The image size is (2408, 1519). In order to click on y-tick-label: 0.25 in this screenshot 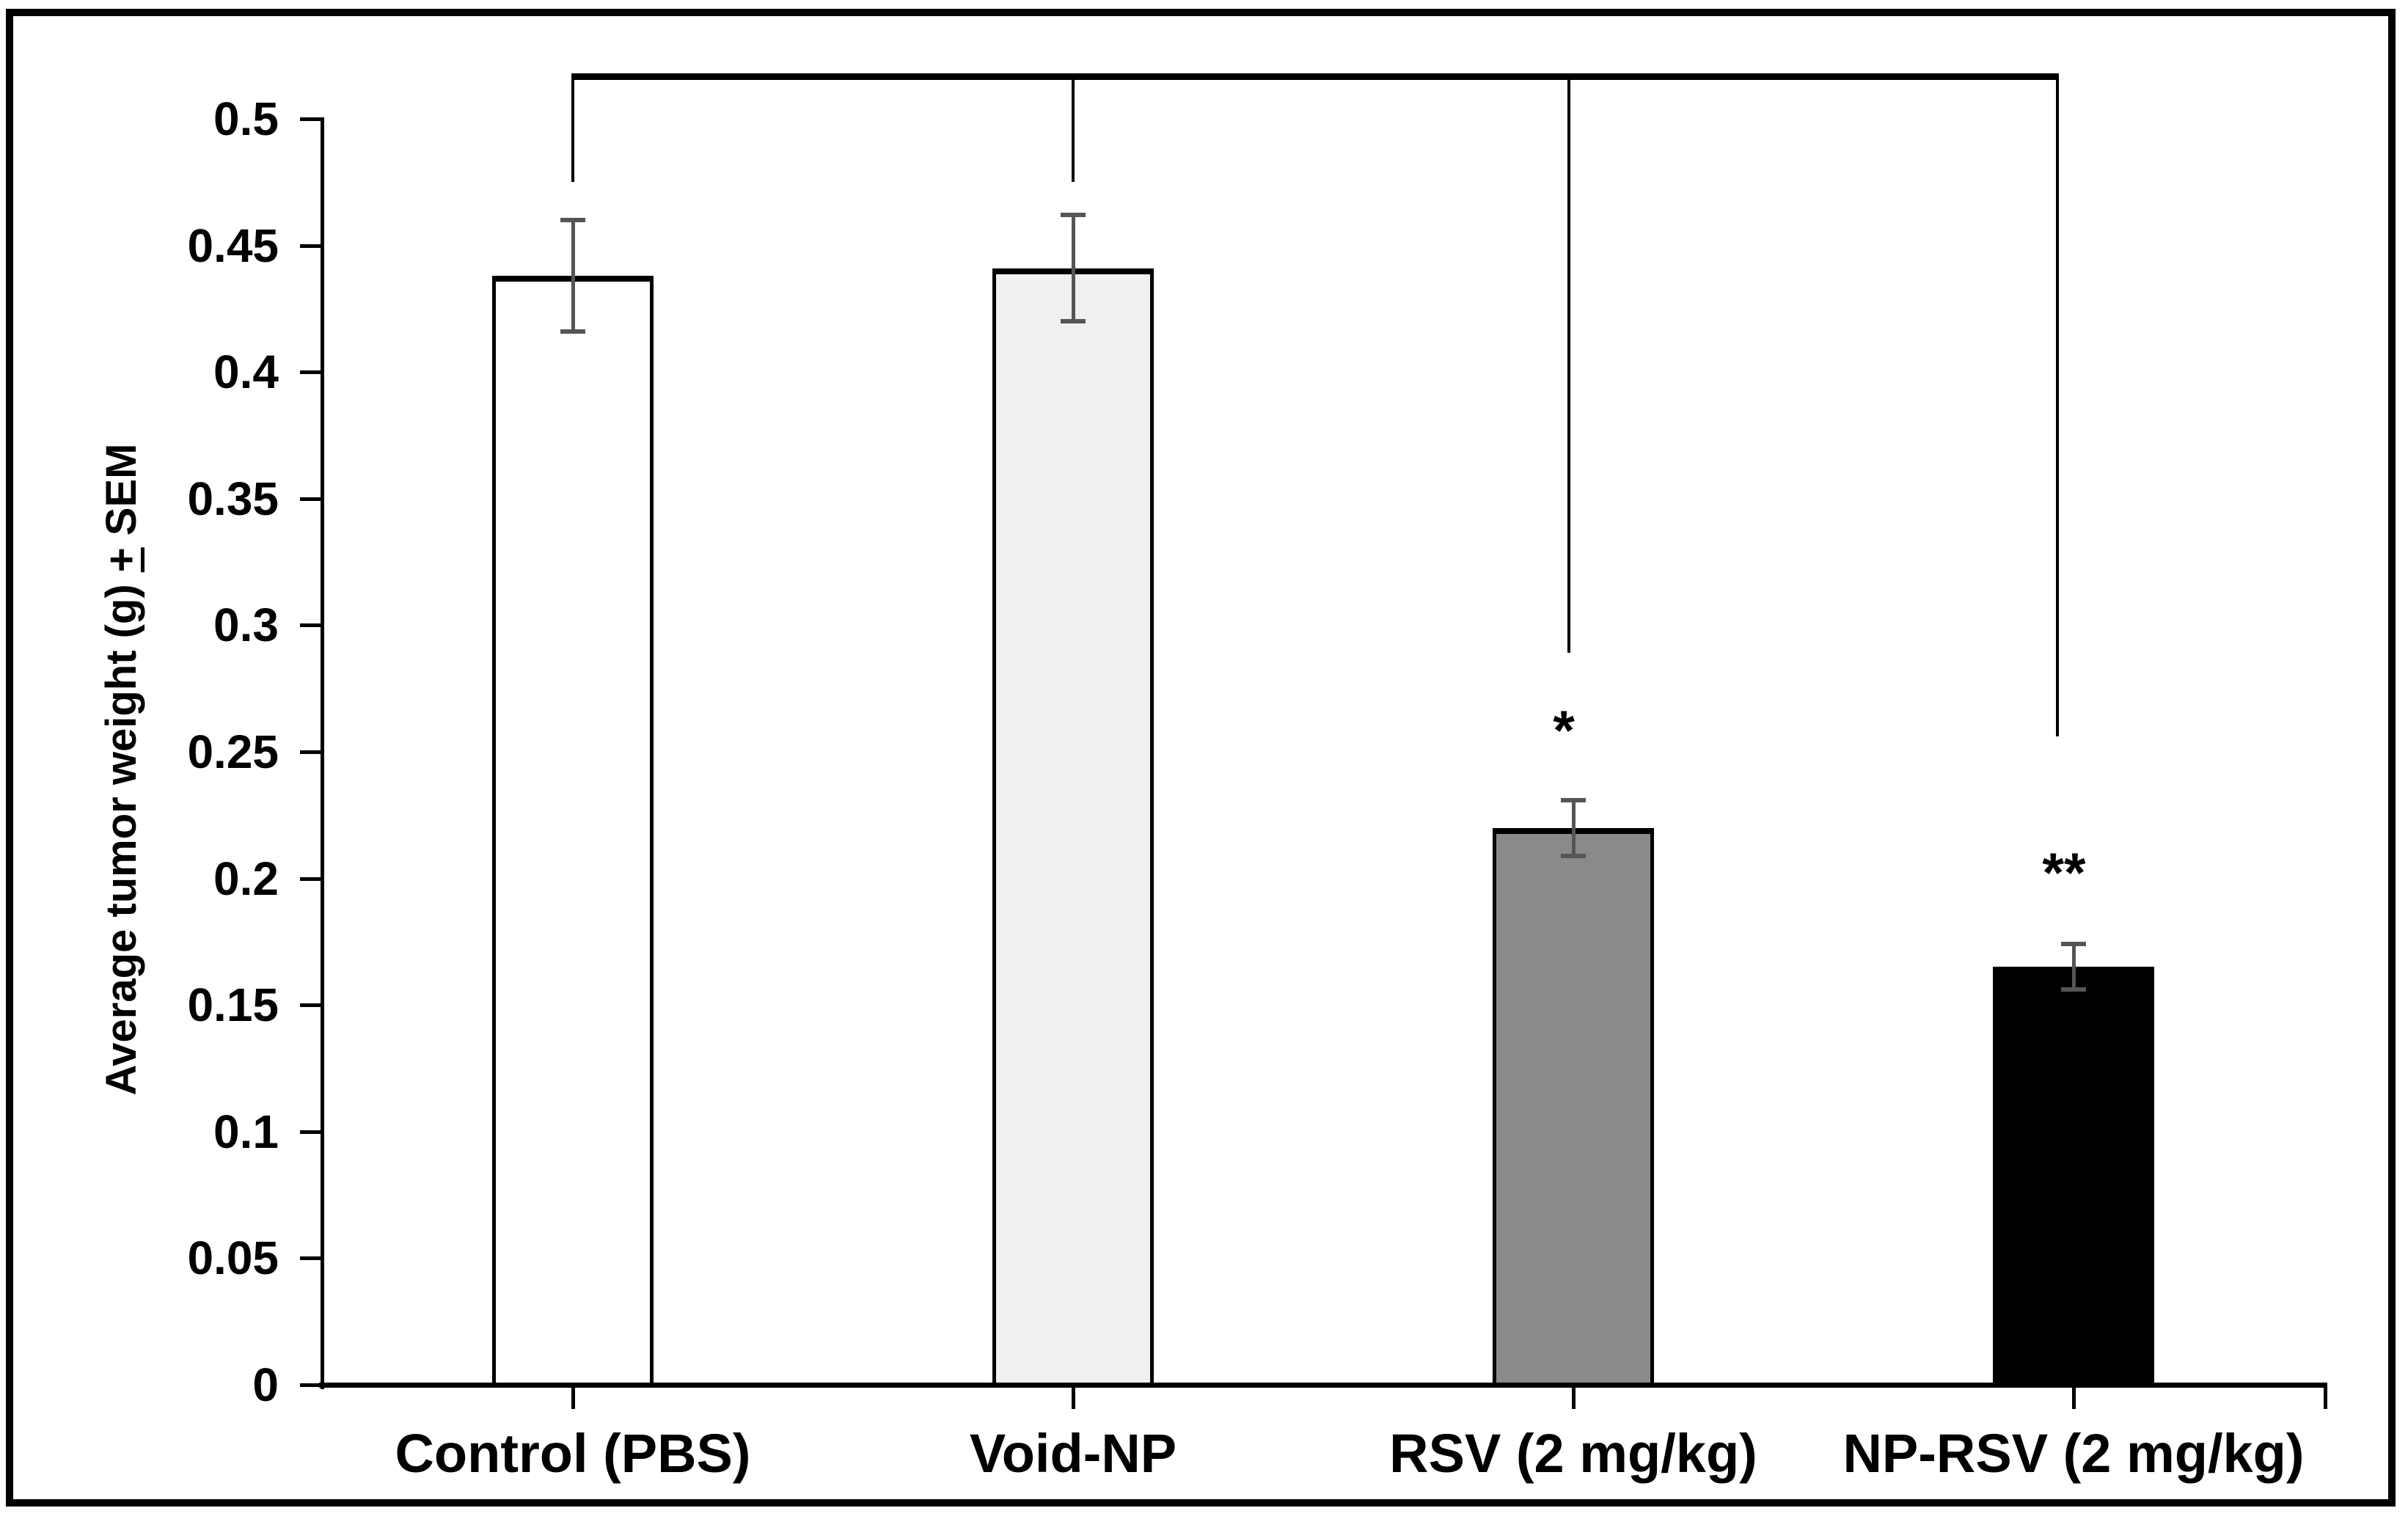, I will do `click(233, 751)`.